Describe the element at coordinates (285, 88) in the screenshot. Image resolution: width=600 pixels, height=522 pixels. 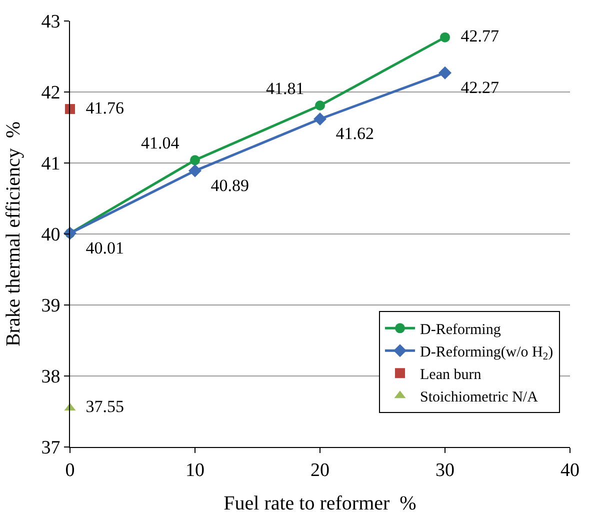
I see `data-label: 41.81` at that location.